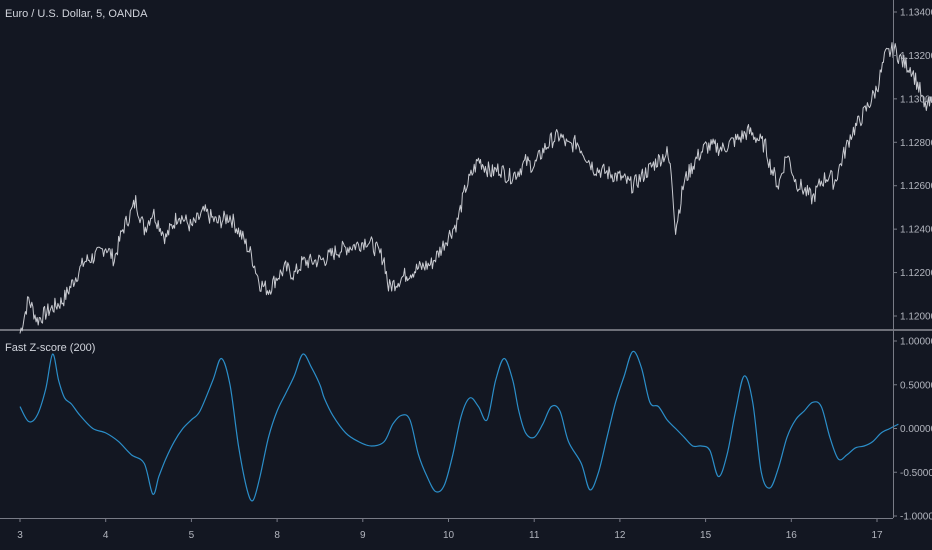 This screenshot has width=932, height=550. I want to click on price-y-tick-label: 1.12600, so click(916, 186).